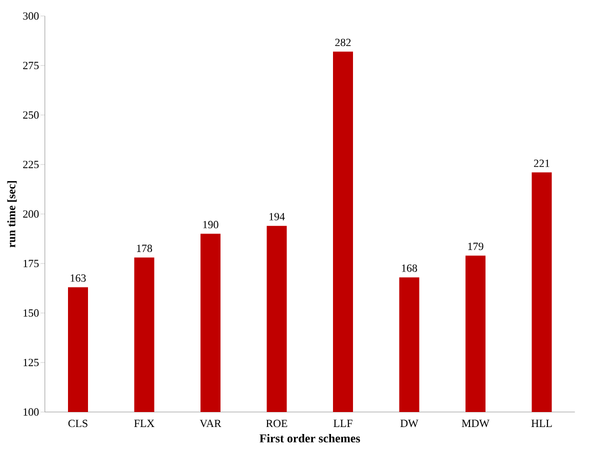  What do you see at coordinates (31, 264) in the screenshot?
I see `y-tick-label: 175` at bounding box center [31, 264].